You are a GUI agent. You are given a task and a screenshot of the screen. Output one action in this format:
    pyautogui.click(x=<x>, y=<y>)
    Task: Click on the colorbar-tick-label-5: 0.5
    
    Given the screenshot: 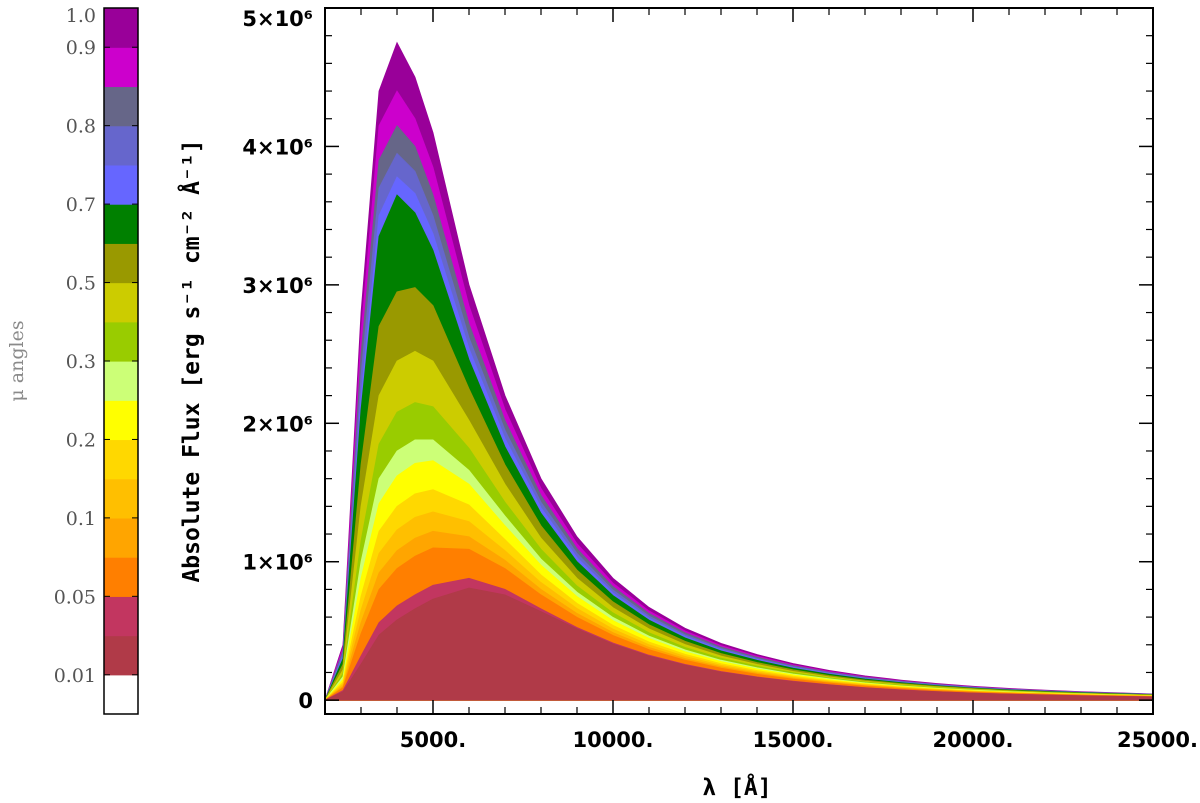 What is the action you would take?
    pyautogui.click(x=81, y=284)
    